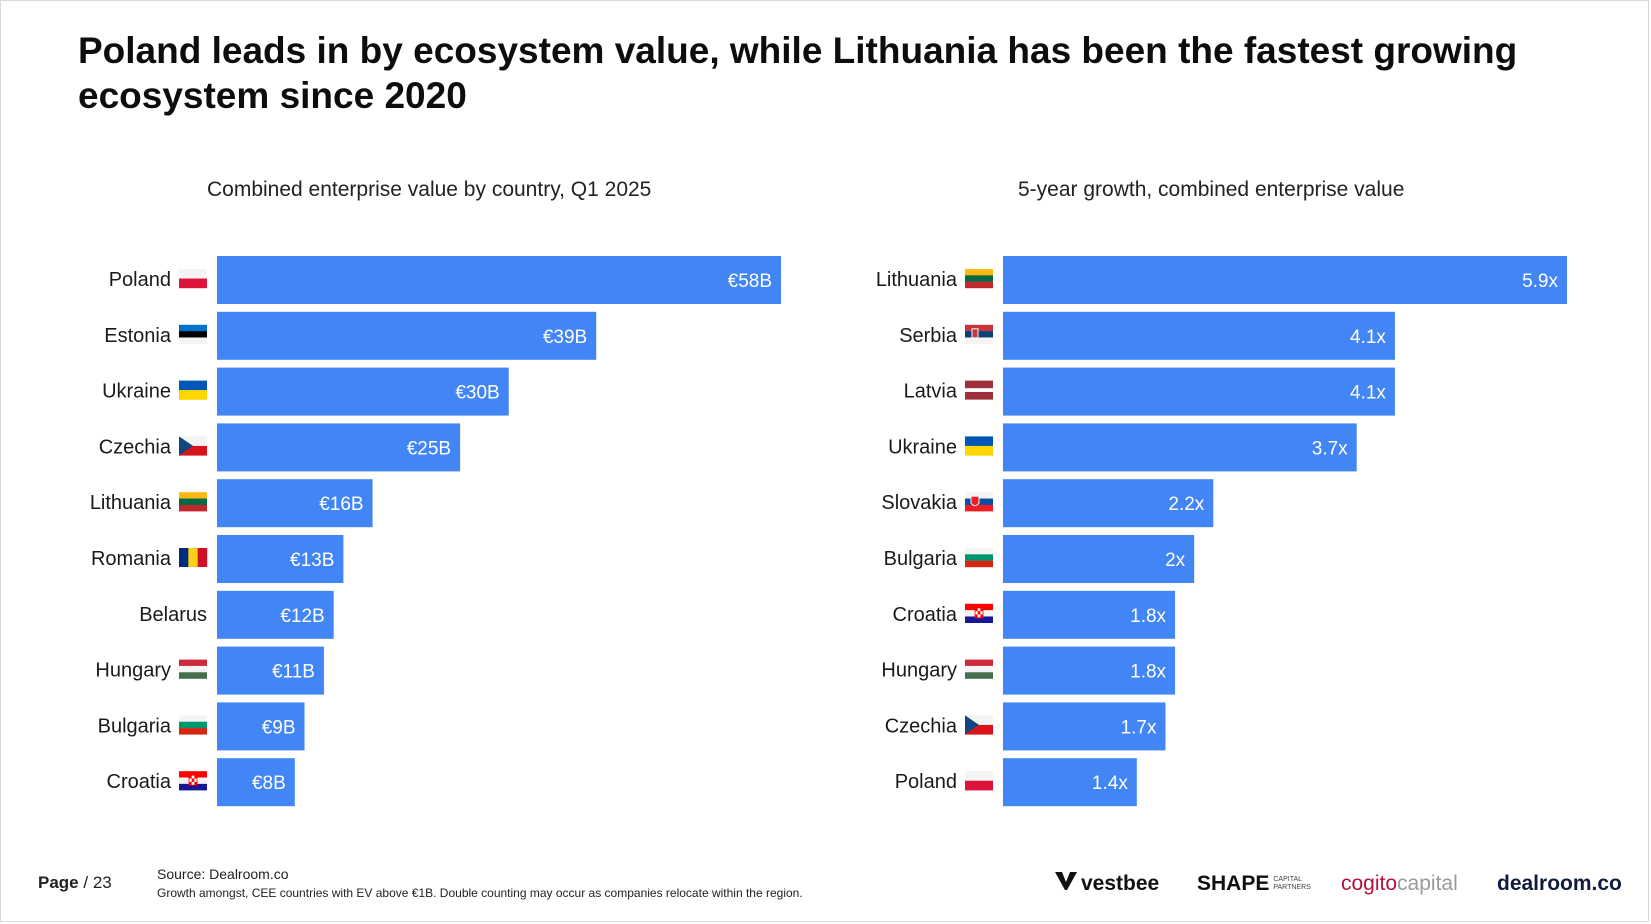  Describe the element at coordinates (1330, 448) in the screenshot. I see `bar-value-label: 3.7x` at that location.